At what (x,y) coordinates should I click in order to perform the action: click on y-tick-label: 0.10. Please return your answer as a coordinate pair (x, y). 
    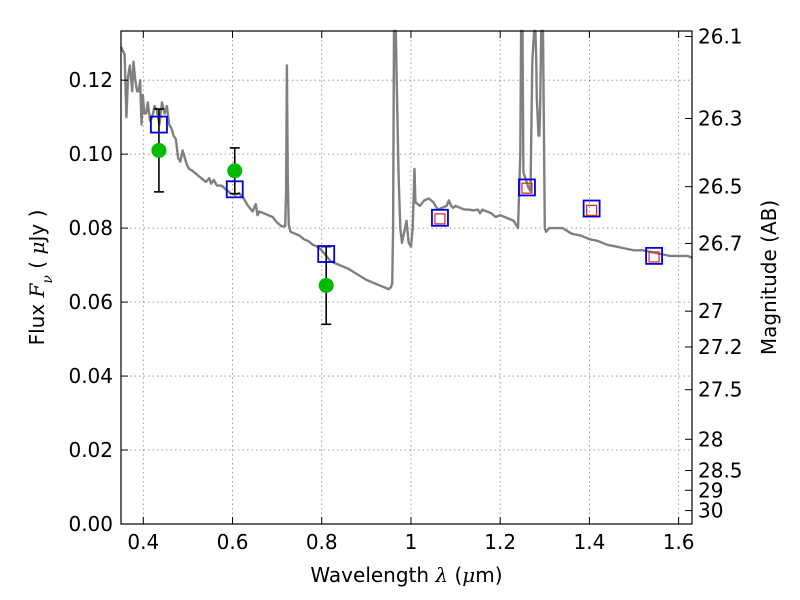
    Looking at the image, I should click on (90, 154).